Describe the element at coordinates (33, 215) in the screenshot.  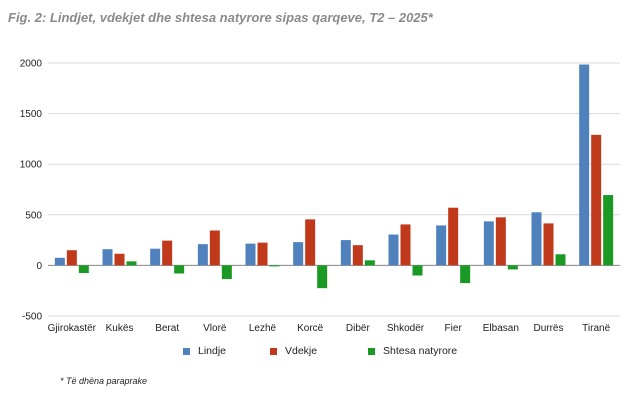
I see `y-tick-label: 500` at that location.